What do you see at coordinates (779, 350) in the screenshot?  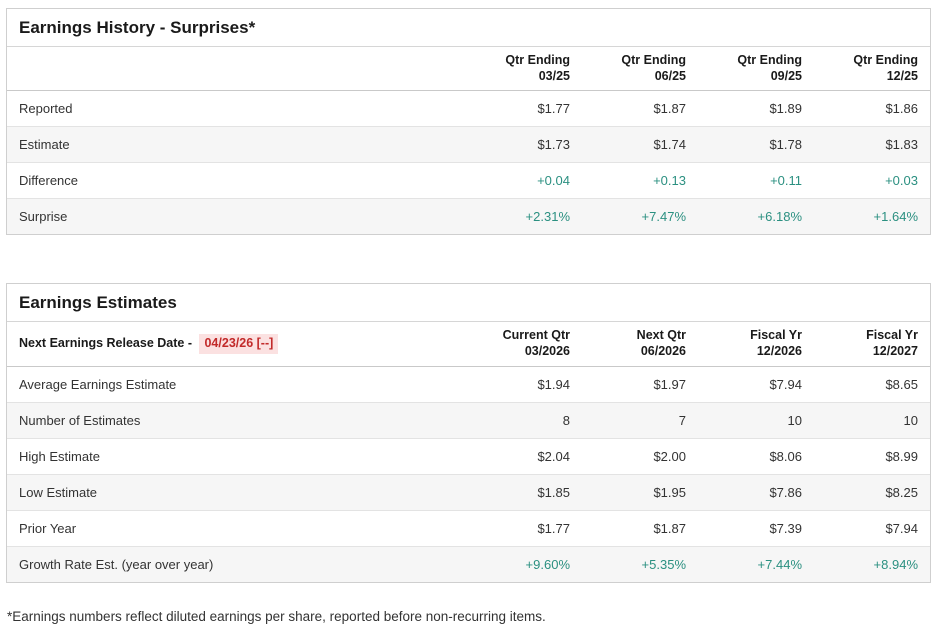 I see `column-period: 12/2026` at bounding box center [779, 350].